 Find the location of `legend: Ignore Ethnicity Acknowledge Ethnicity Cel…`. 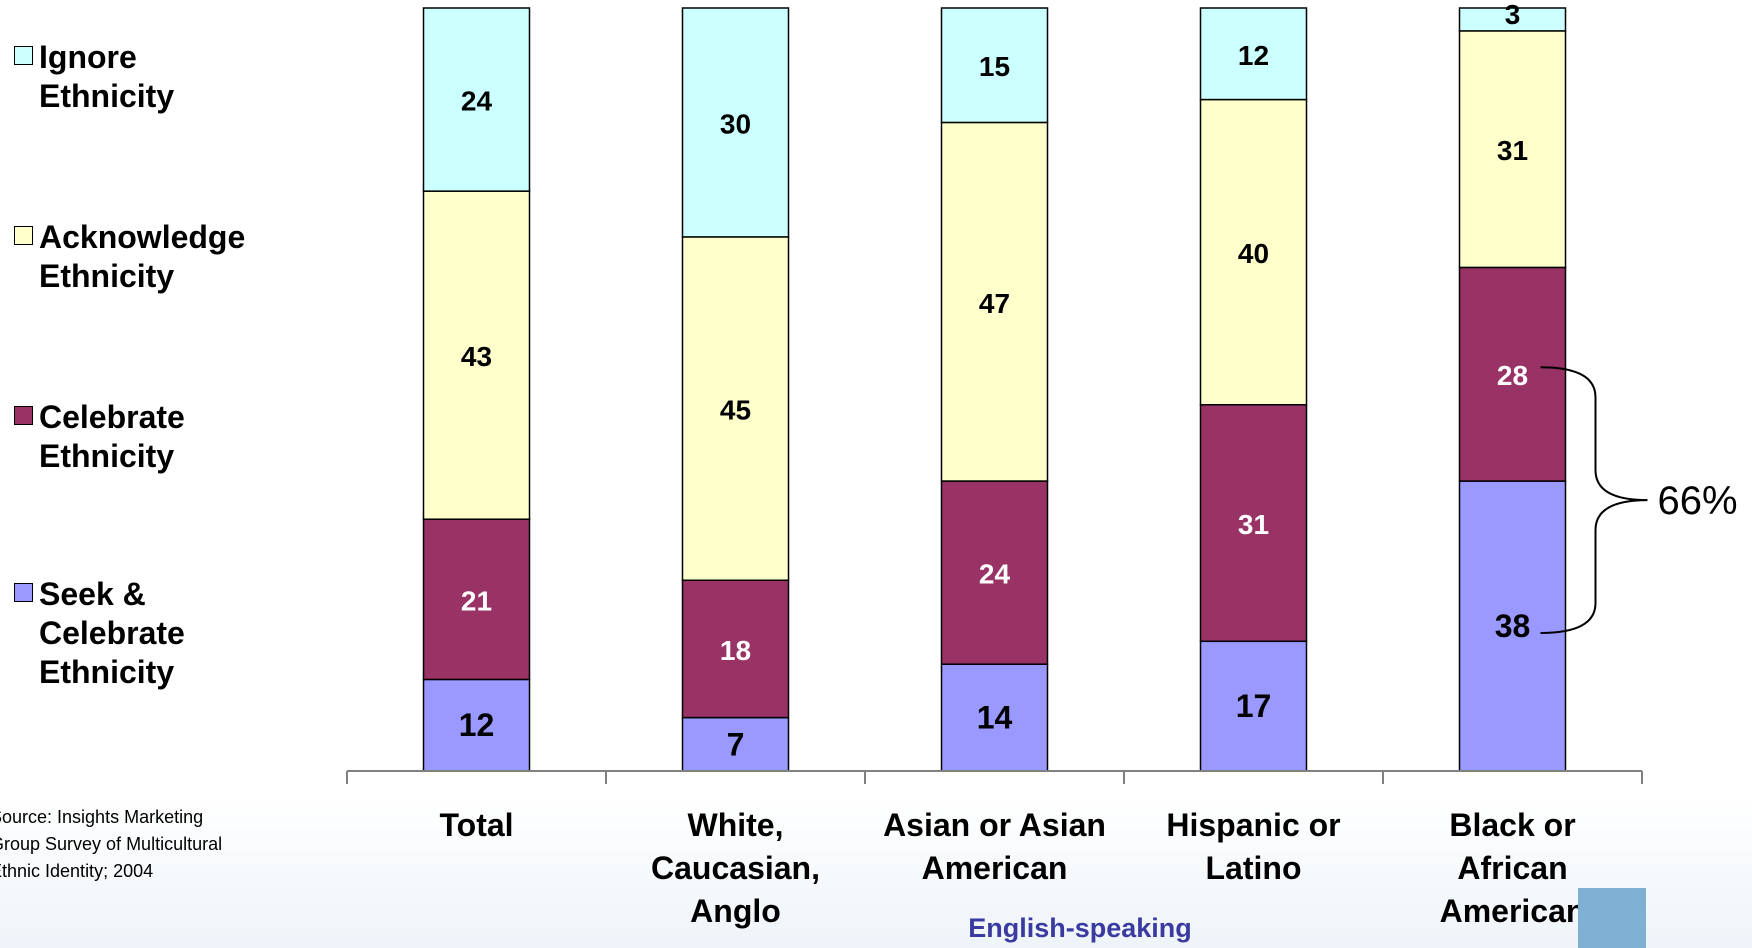

legend: Ignore Ethnicity Acknowledge Ethnicity Cel… is located at coordinates (164, 350).